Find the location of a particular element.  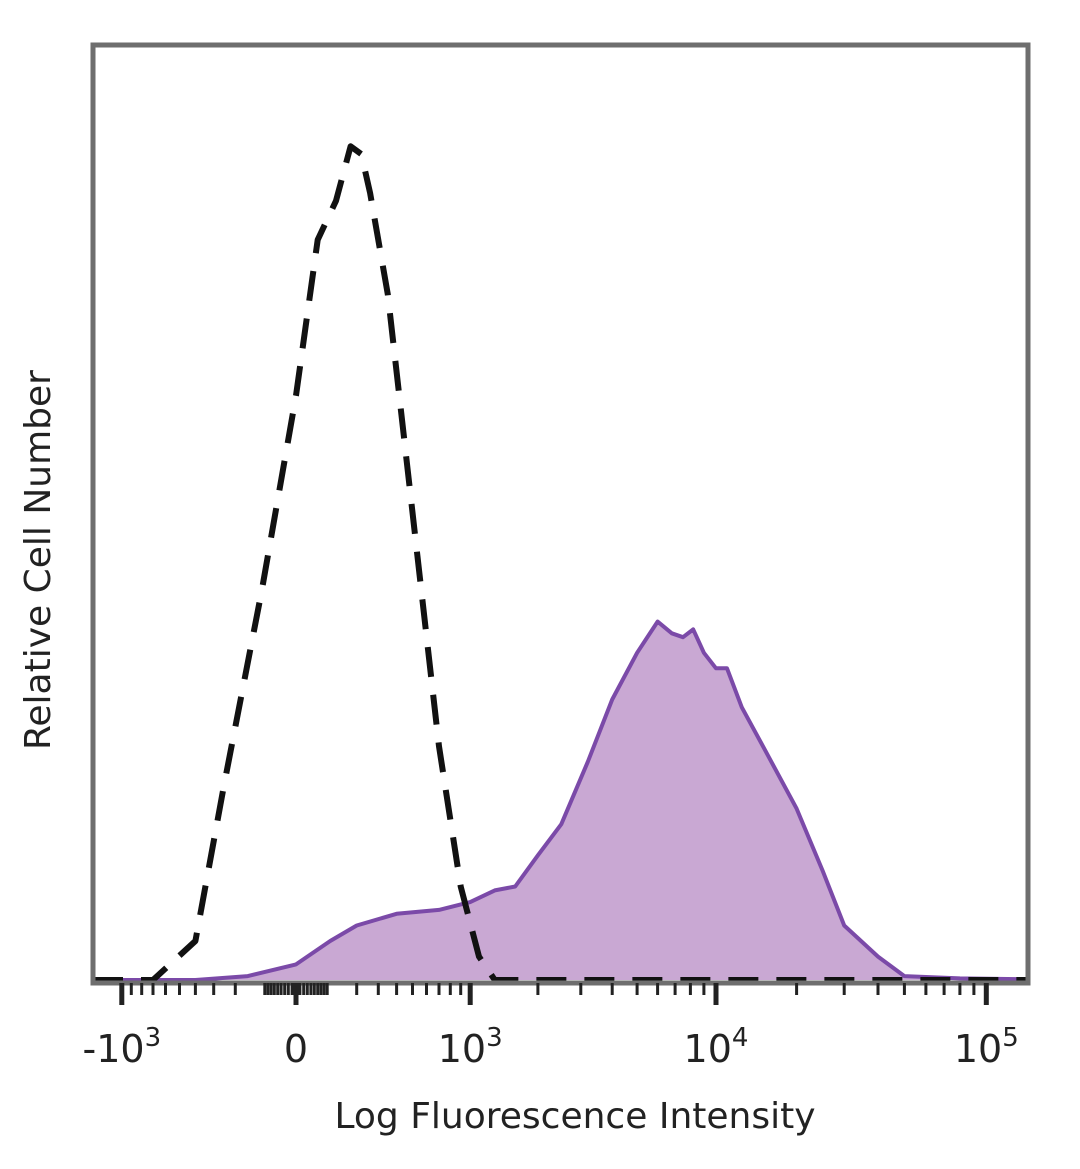

x-axis-ticks: -103 0 103 104 105 is located at coordinates (550, 1027).